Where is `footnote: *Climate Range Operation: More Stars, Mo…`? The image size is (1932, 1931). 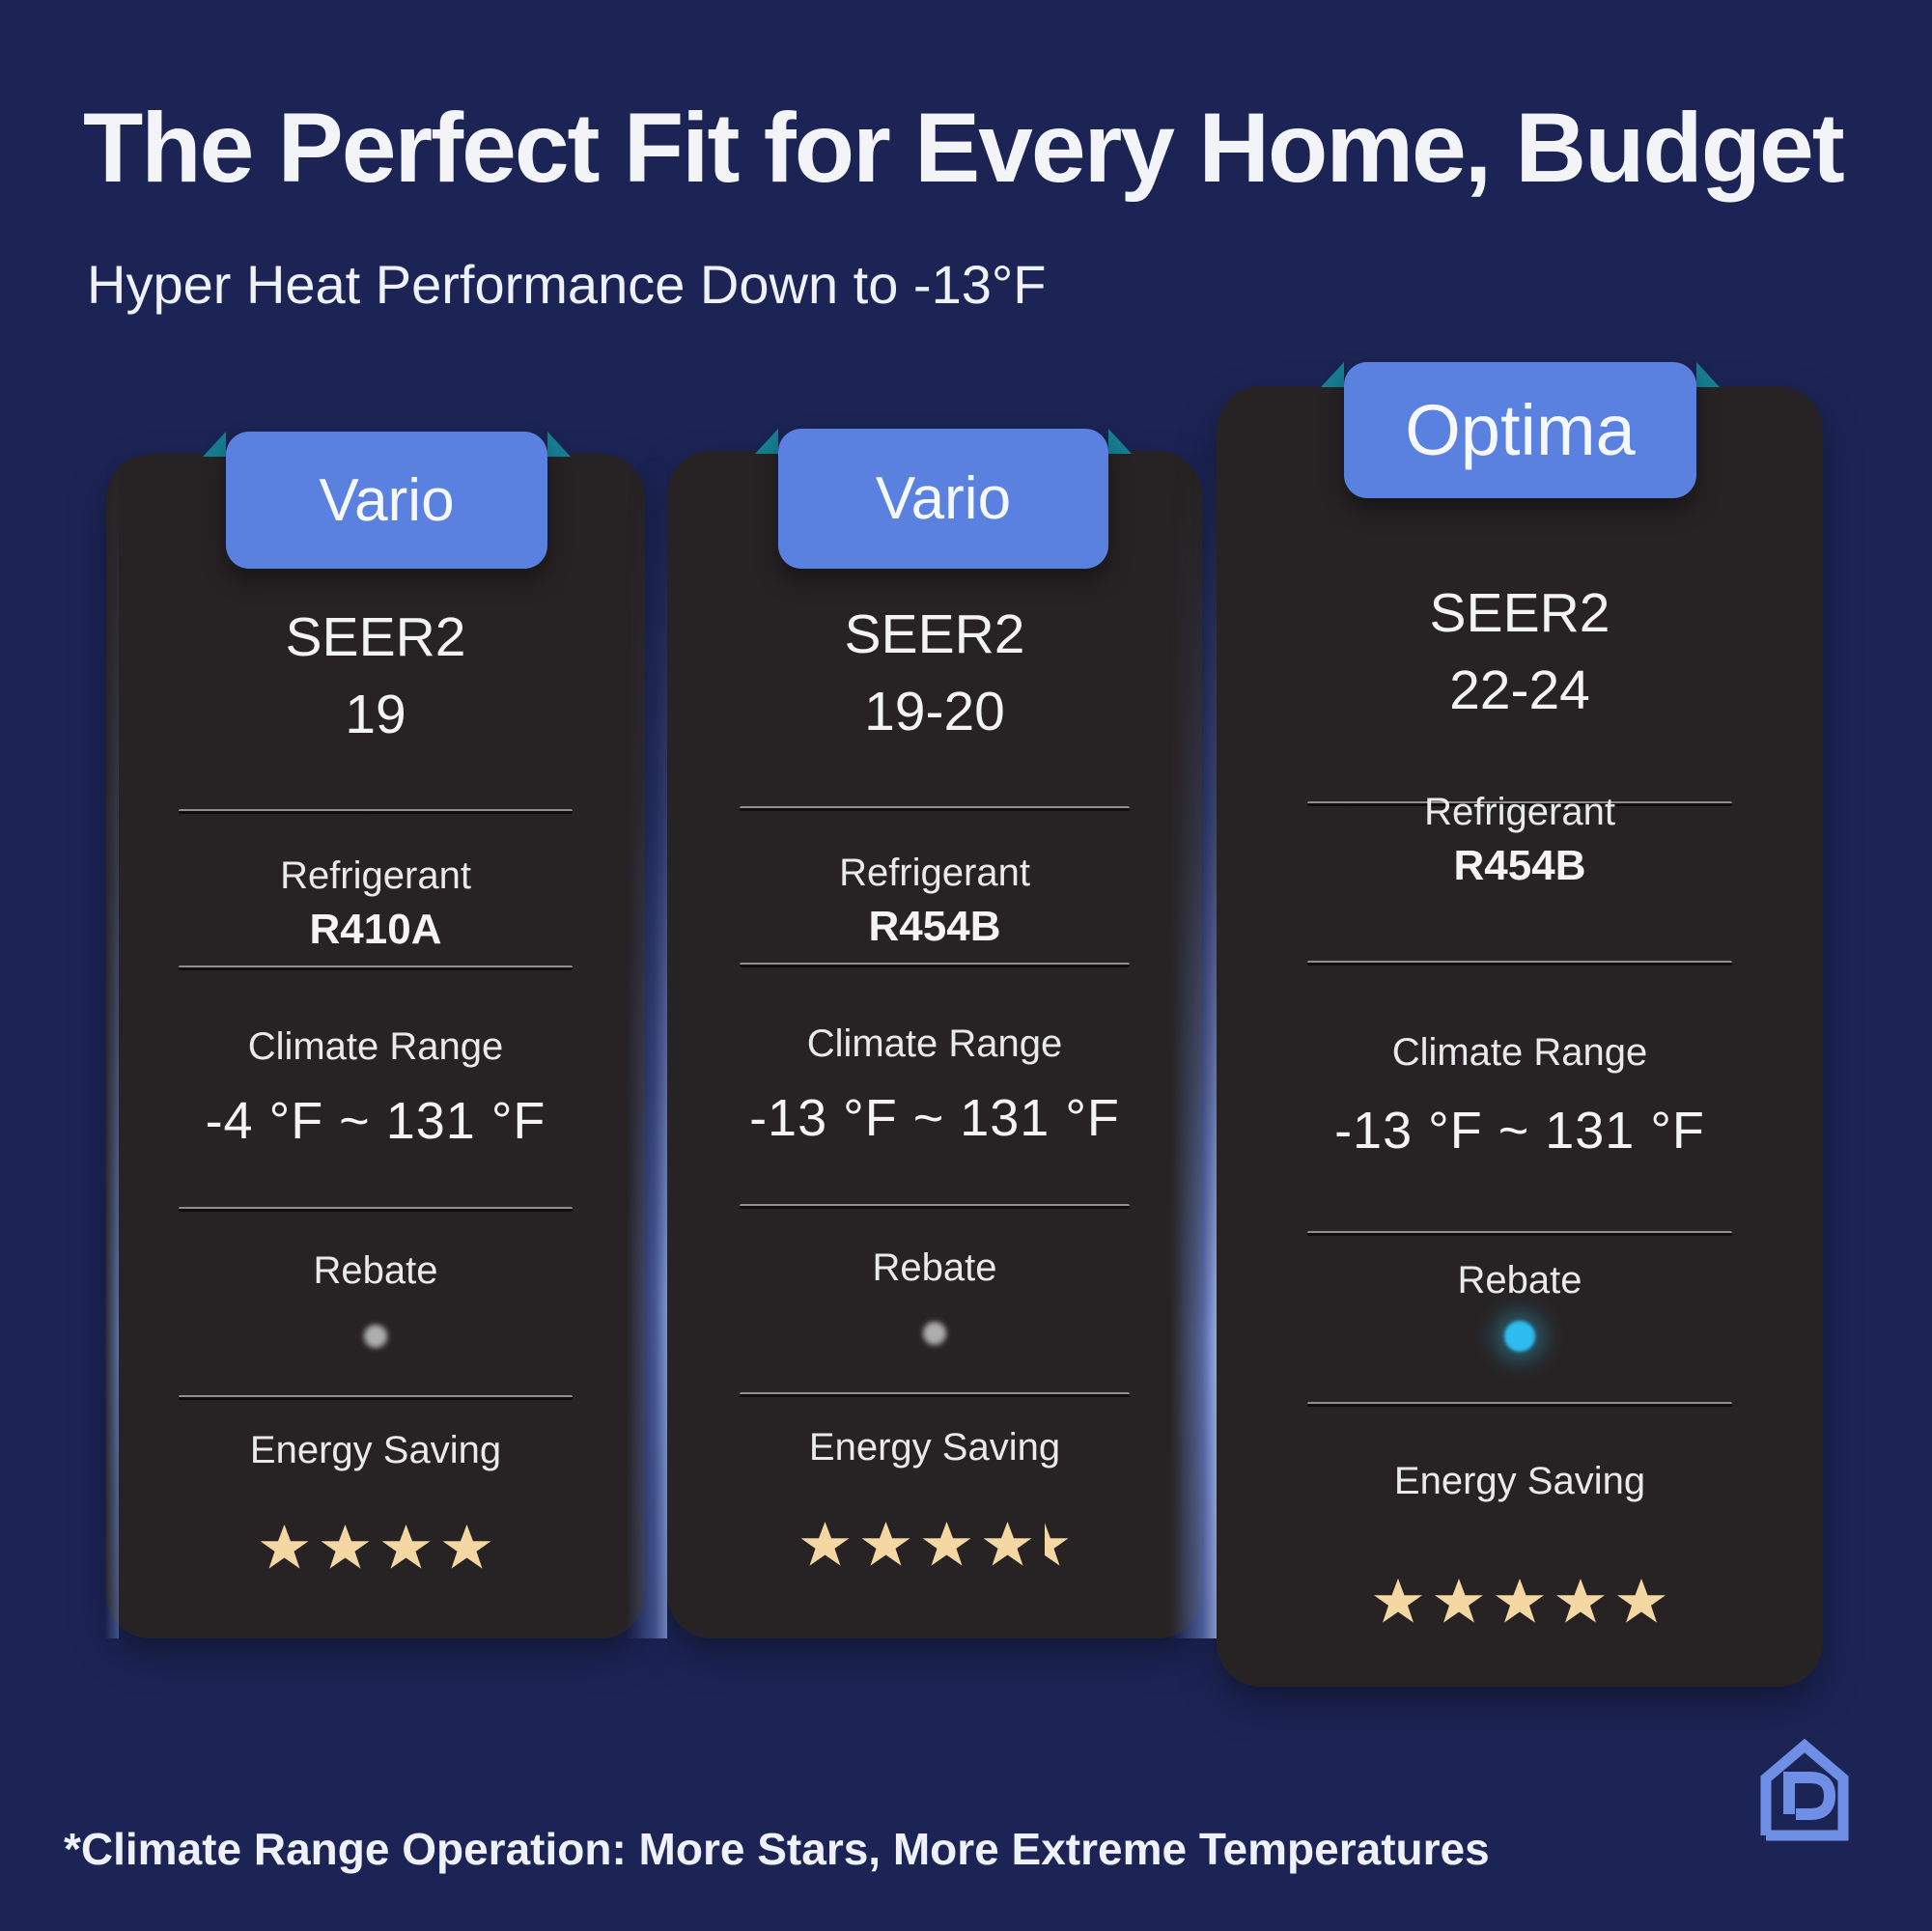 footnote: *Climate Range Operation: More Stars, Mo… is located at coordinates (777, 1849).